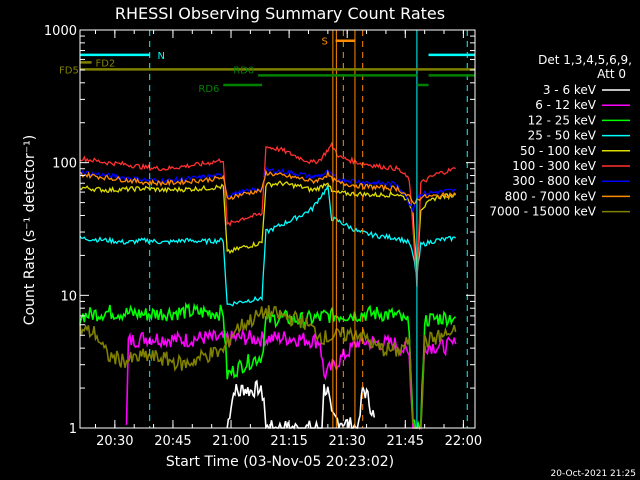  Describe the element at coordinates (551, 196) in the screenshot. I see `legend-label: 800 - 7000 keV` at that location.